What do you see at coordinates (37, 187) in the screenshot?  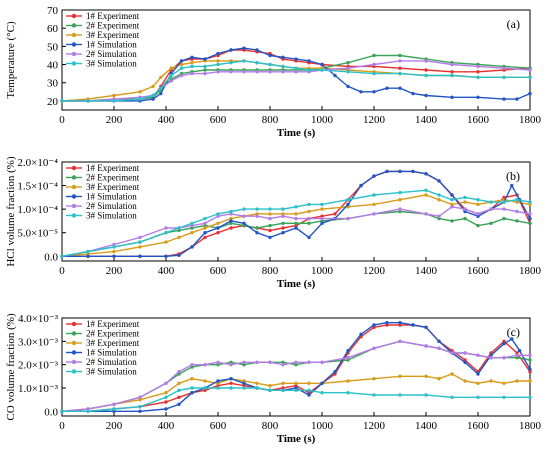 I see `y-tick-label: 1.5×10⁻⁴` at bounding box center [37, 187].